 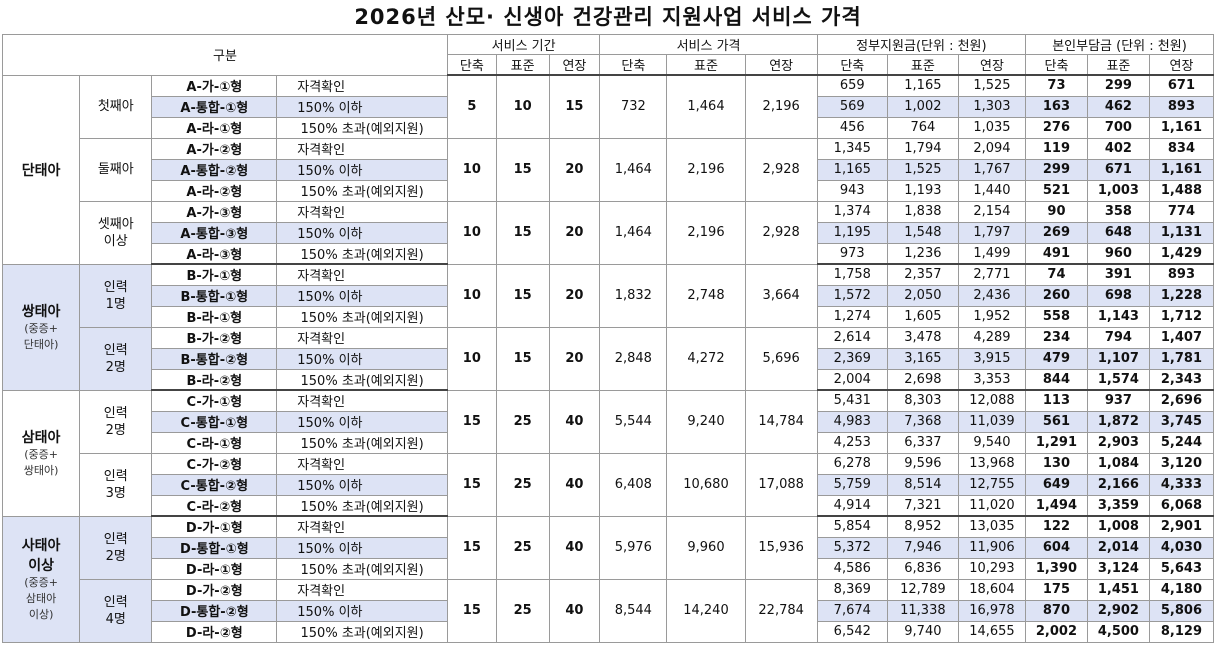 What do you see at coordinates (991, 610) in the screenshot?
I see `gov-extended: 16,978` at bounding box center [991, 610].